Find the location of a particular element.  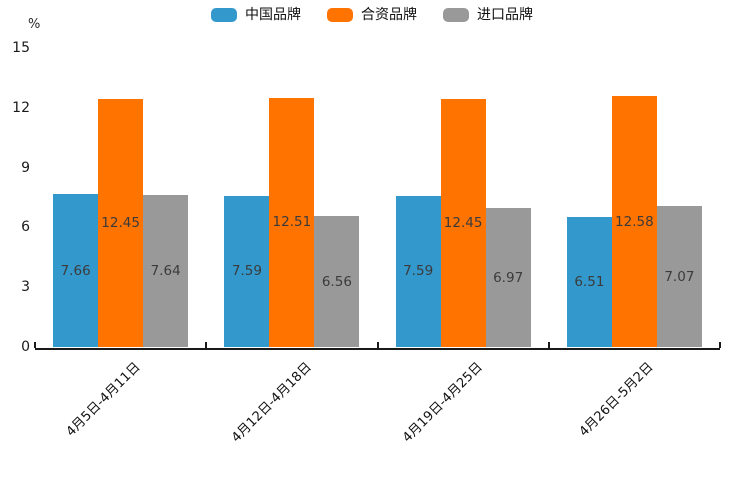

bar-value-label: 7.64 is located at coordinates (165, 270).